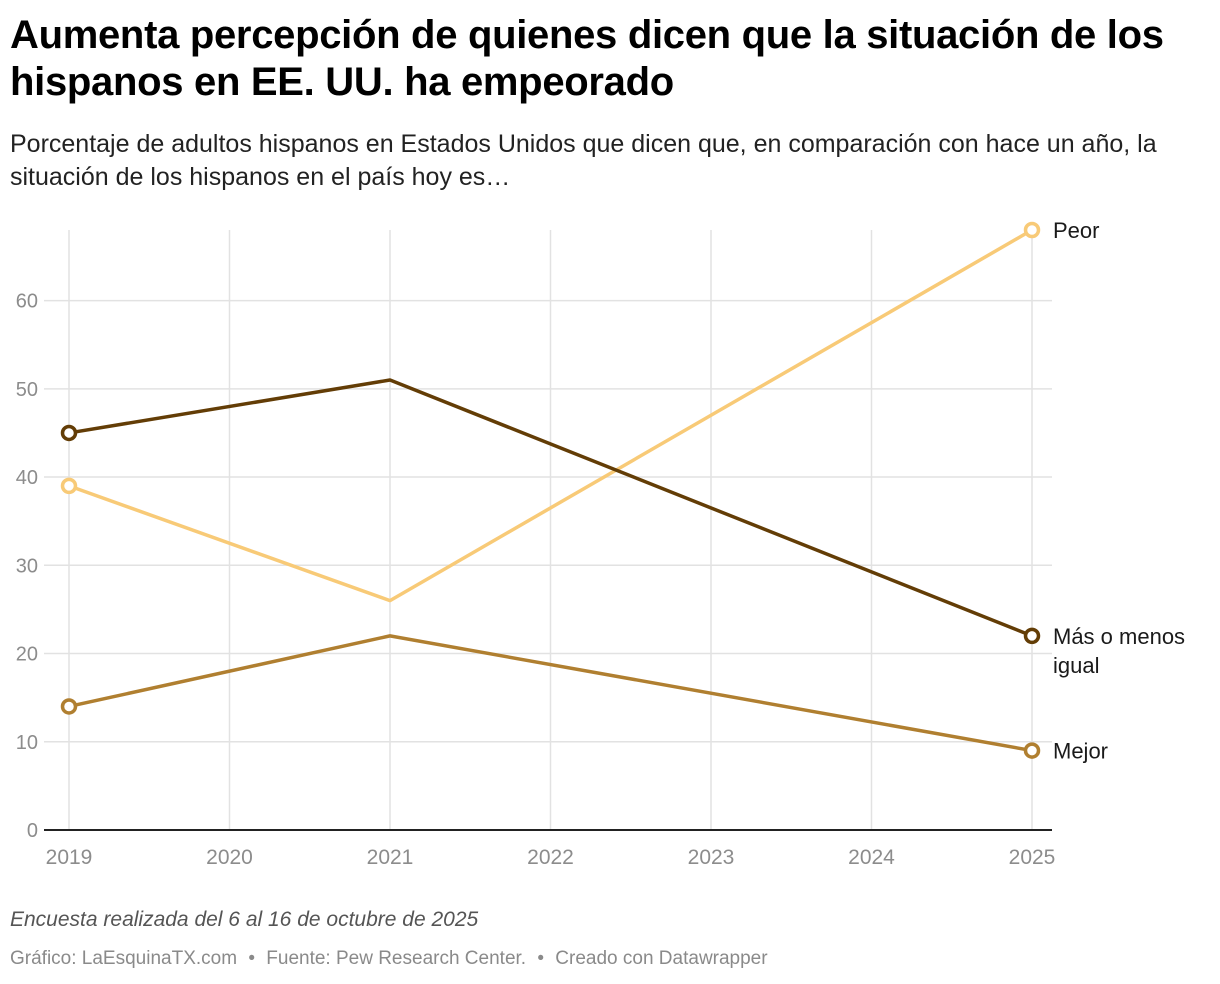 The height and width of the screenshot is (984, 1220). I want to click on x-tick-label: 2020, so click(229, 857).